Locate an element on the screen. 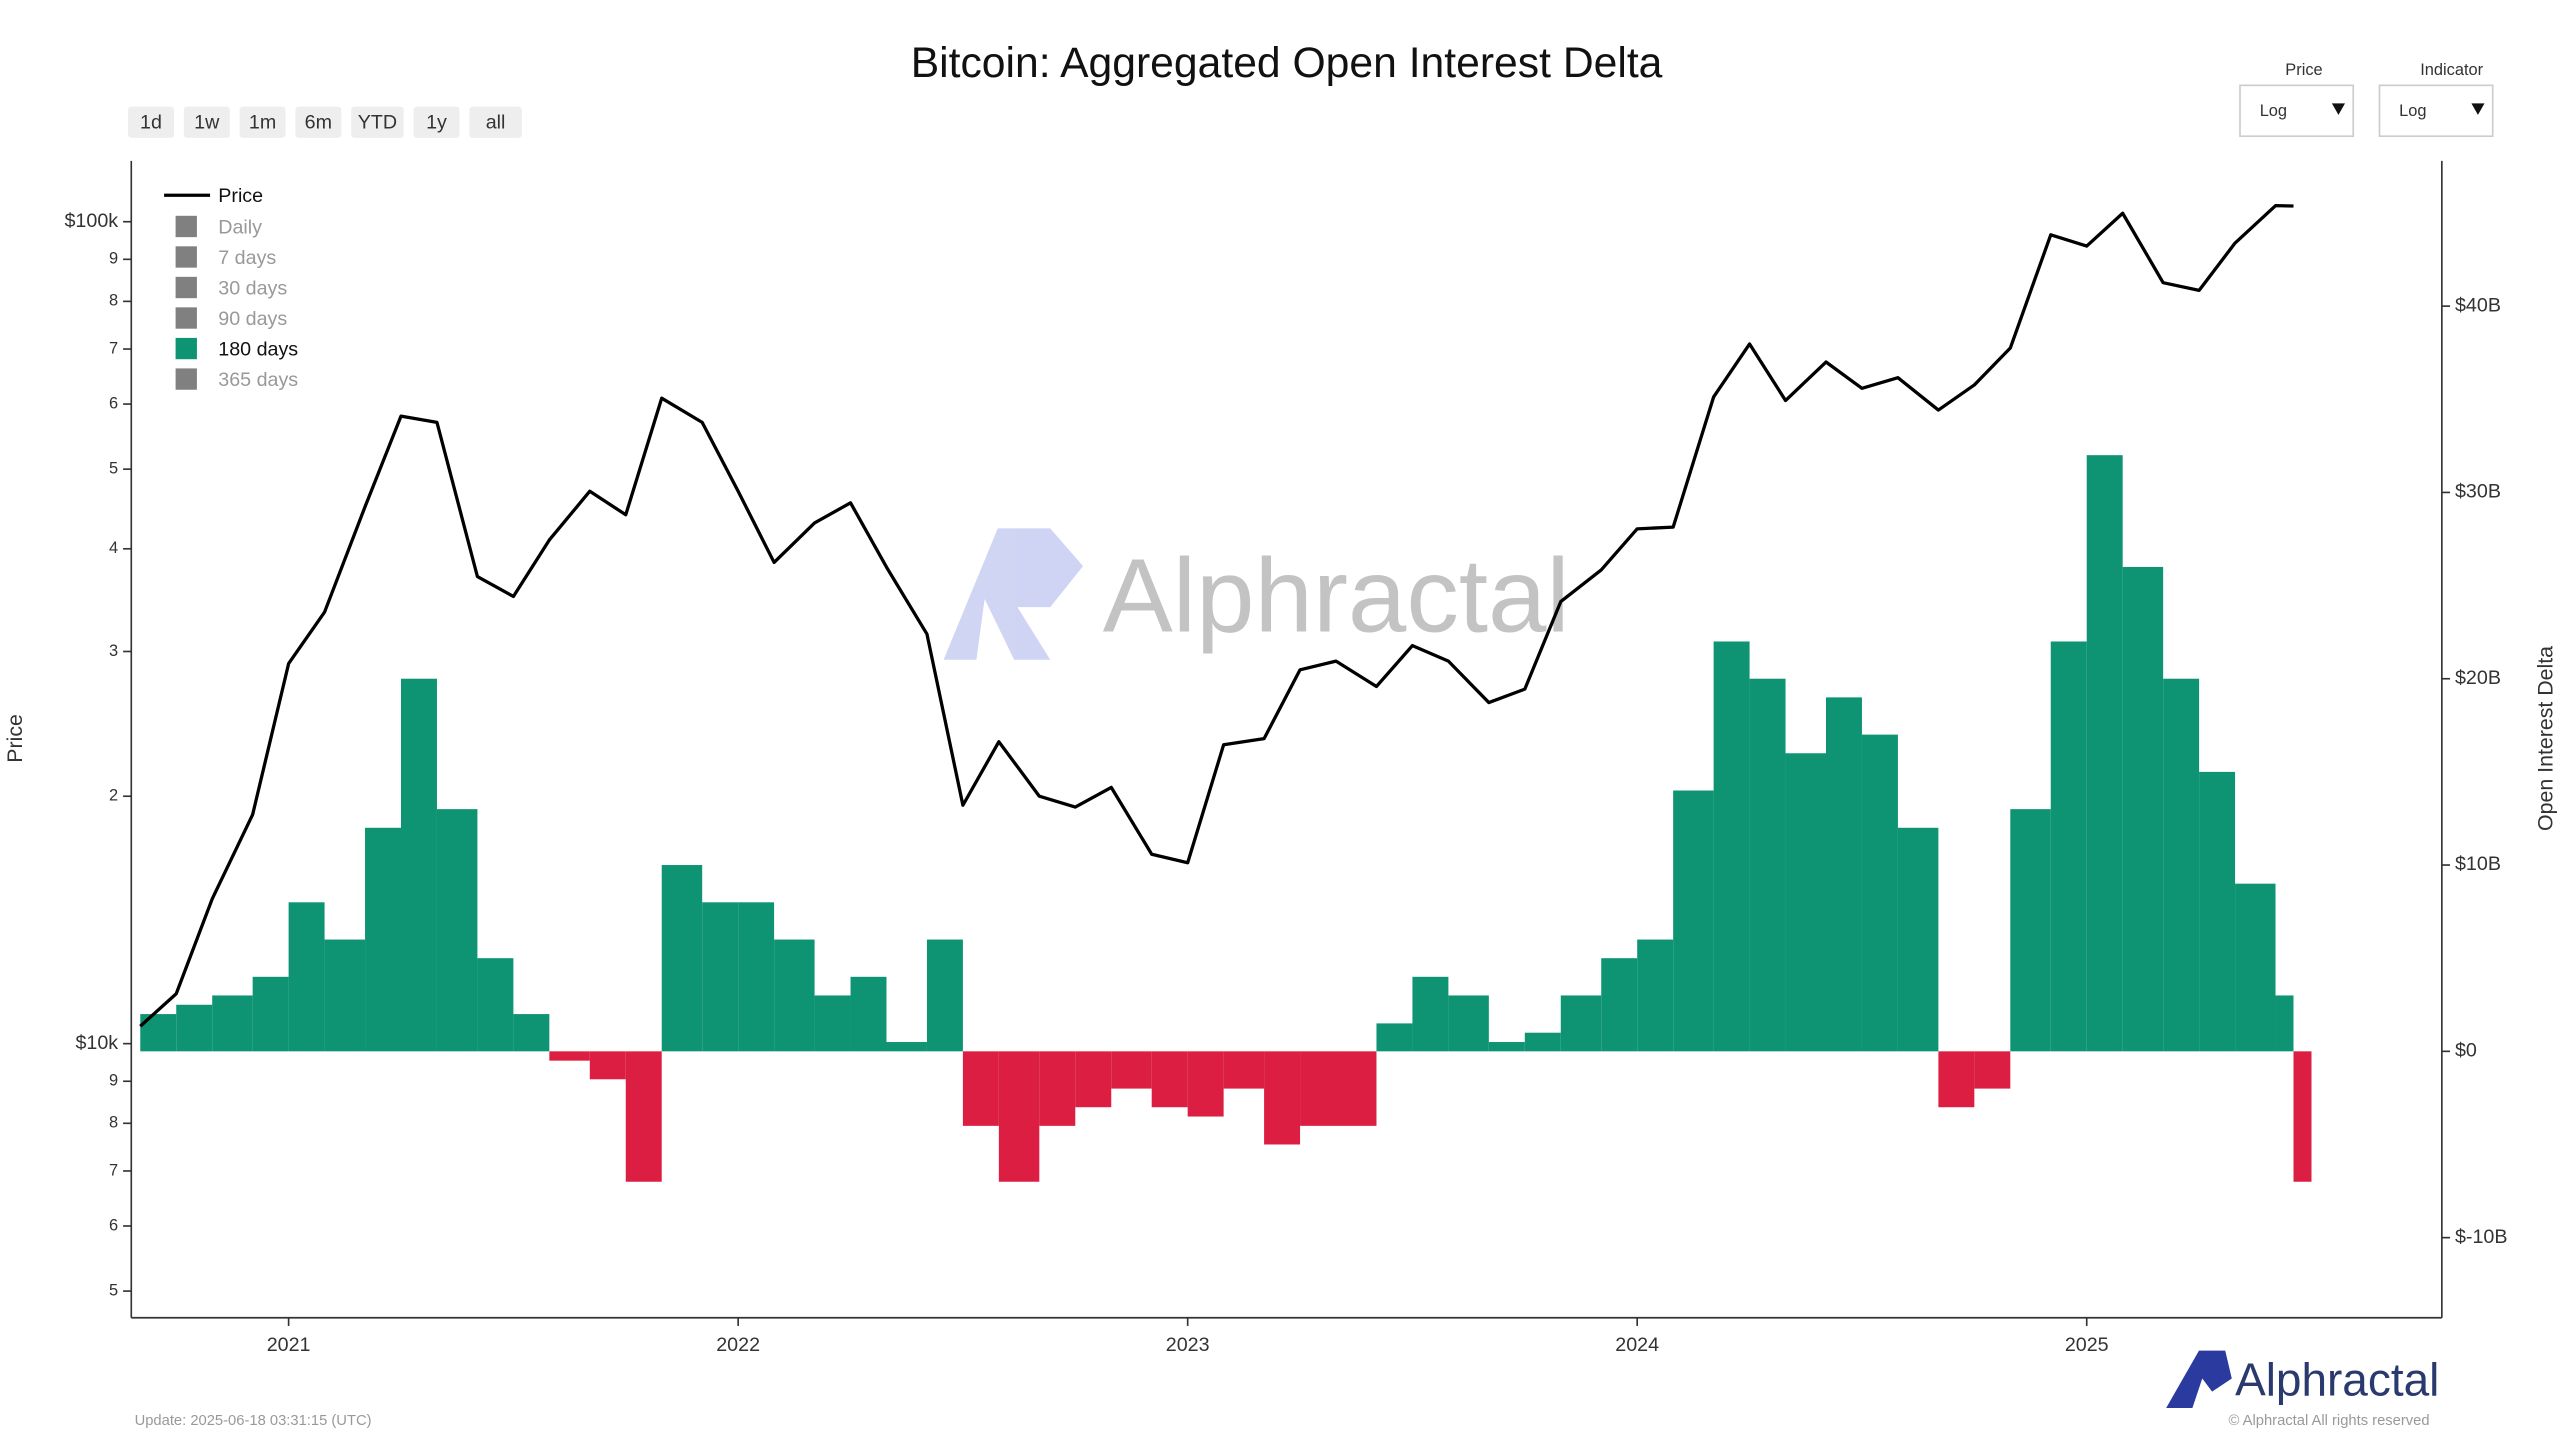 This screenshot has width=2560, height=1440. x-tick-label: 2022 is located at coordinates (738, 1345).